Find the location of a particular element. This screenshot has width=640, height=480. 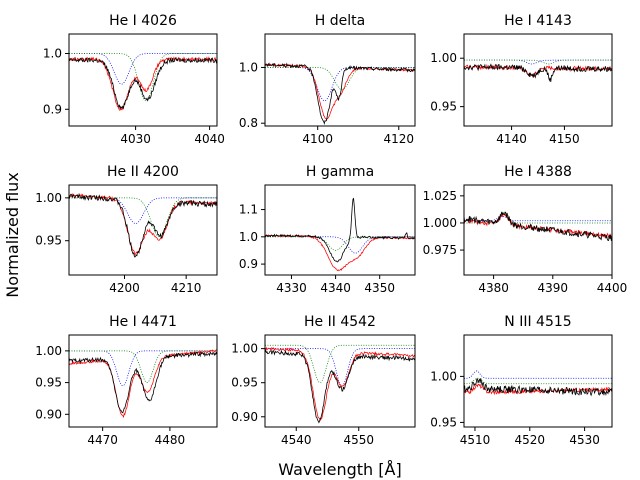

figure-ylabel: Normalized flux is located at coordinates (12, 235).